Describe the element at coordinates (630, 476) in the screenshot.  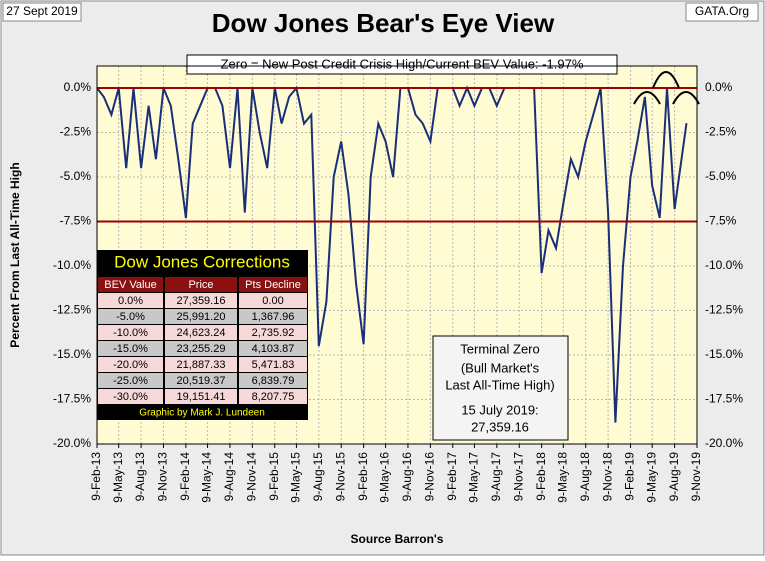
I see `x-tick-label: 9-Feb-19` at that location.